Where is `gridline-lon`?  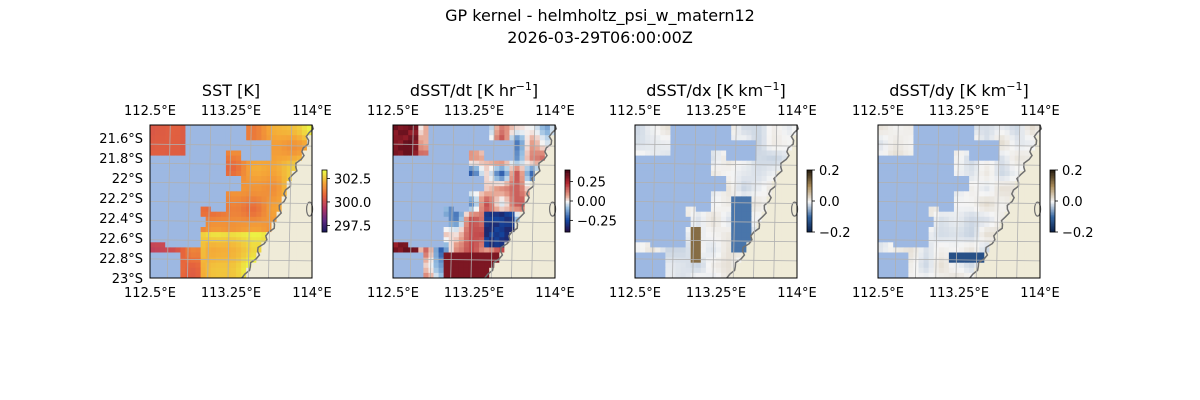
gridline-lon is located at coordinates (432, 201).